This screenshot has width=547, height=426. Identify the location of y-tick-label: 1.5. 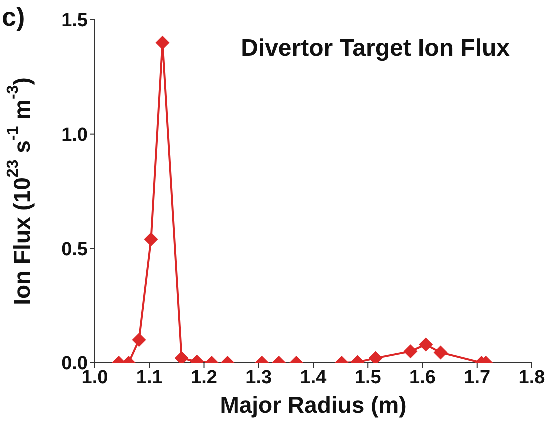
(75, 21).